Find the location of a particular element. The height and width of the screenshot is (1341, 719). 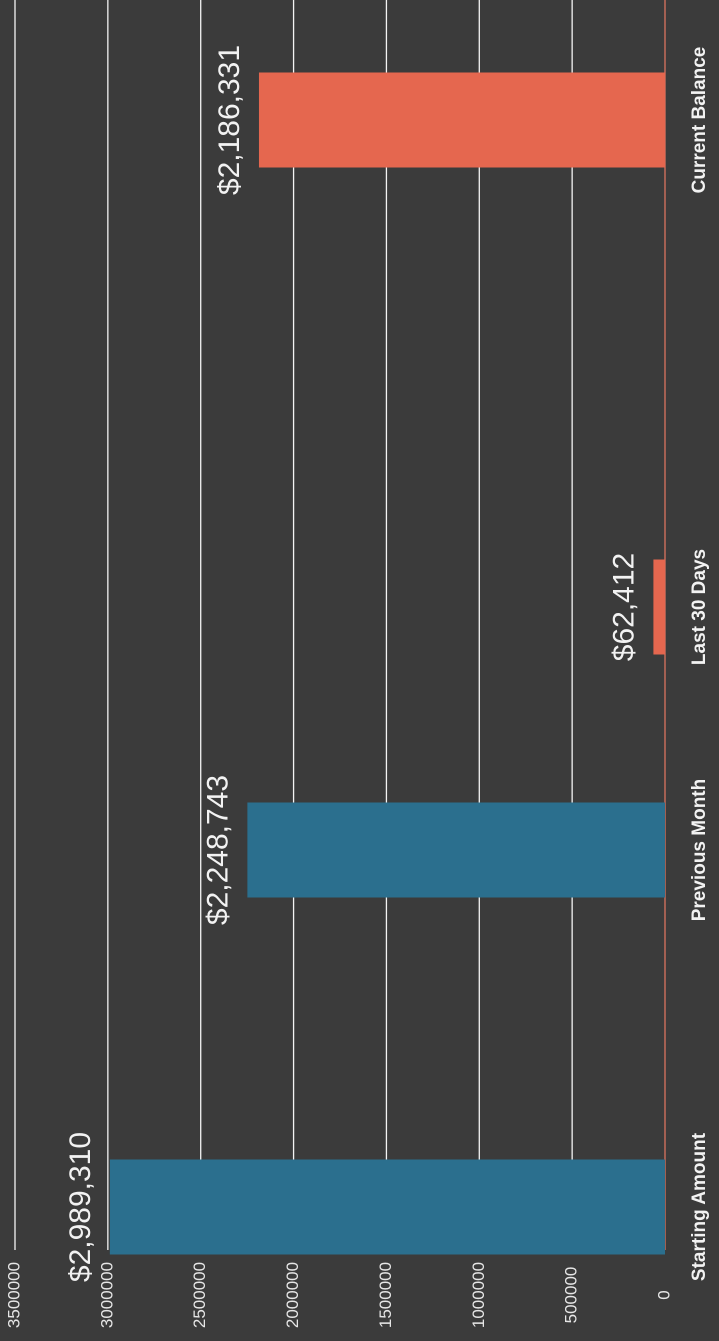

y-tick-label: 1500000 is located at coordinates (385, 1295).